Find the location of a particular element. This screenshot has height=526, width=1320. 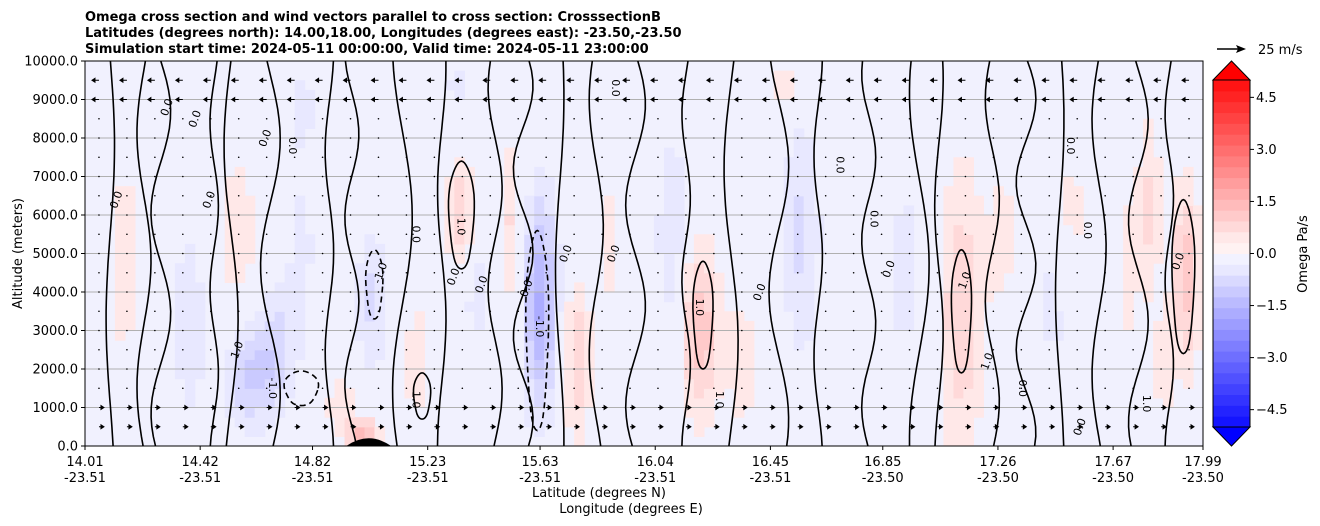

y-tick-label: 3000.0 is located at coordinates (56, 331).